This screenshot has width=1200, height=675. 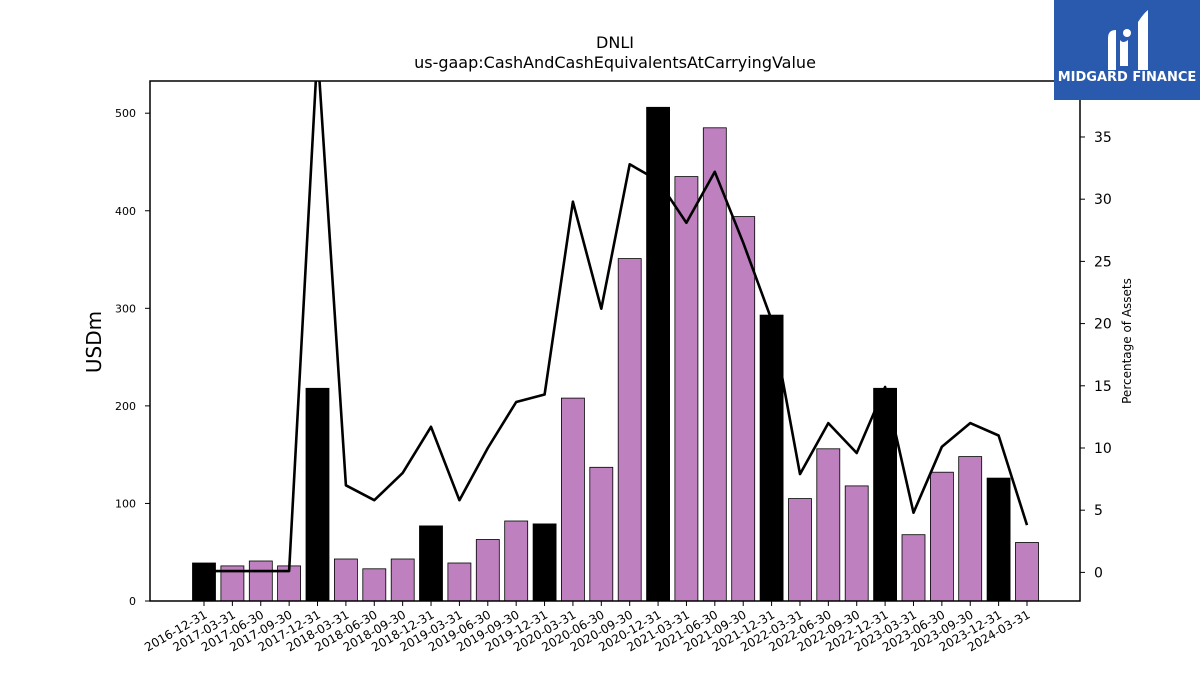 I want to click on y2-tick-label: 5, so click(x=1098, y=511).